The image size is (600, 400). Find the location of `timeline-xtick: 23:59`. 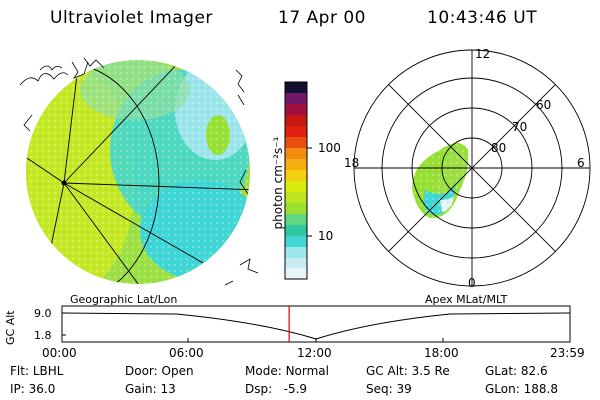

timeline-xtick: 23:59 is located at coordinates (567, 353).